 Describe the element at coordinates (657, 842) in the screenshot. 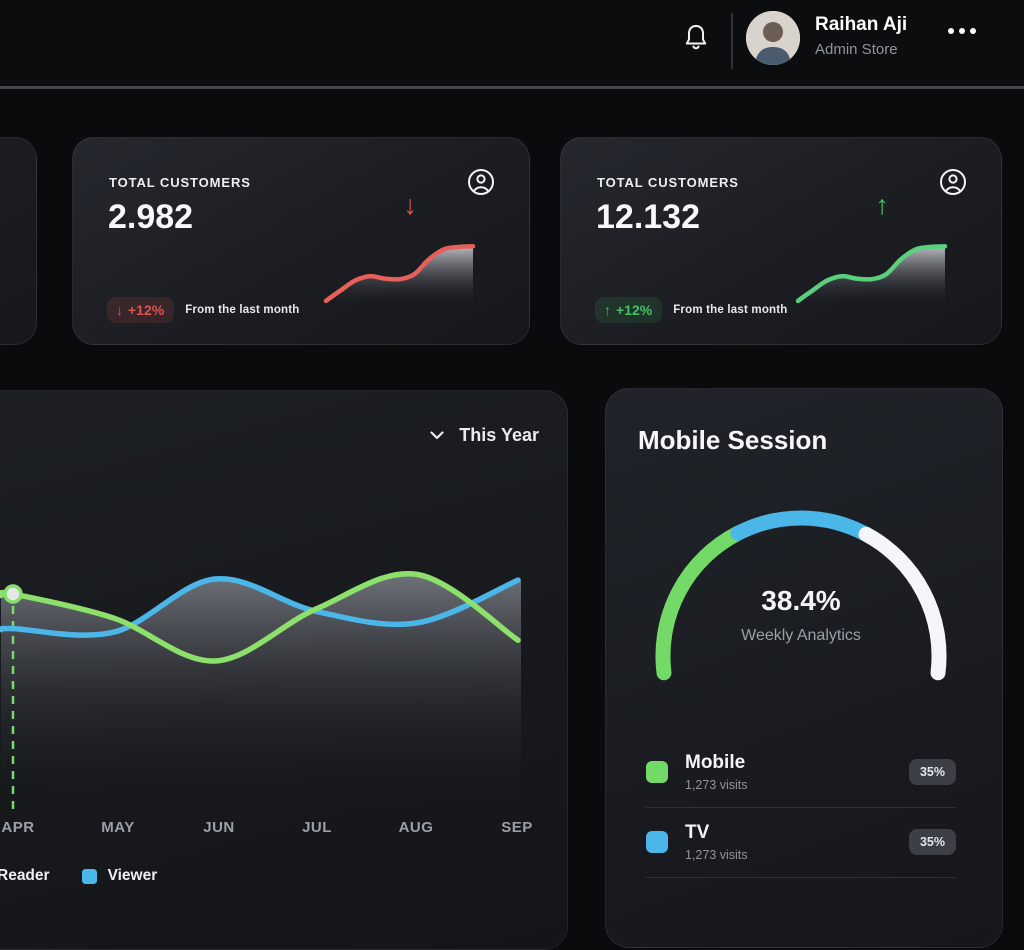

I see `tv-marker` at that location.